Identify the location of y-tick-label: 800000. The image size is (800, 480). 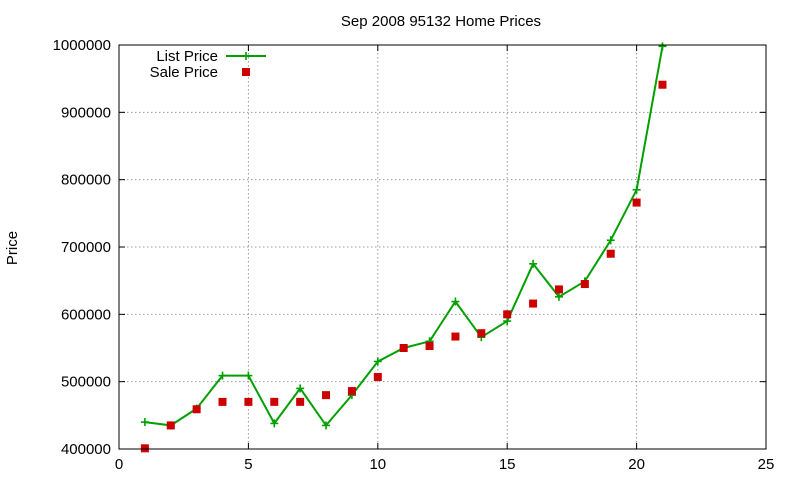
(86, 180).